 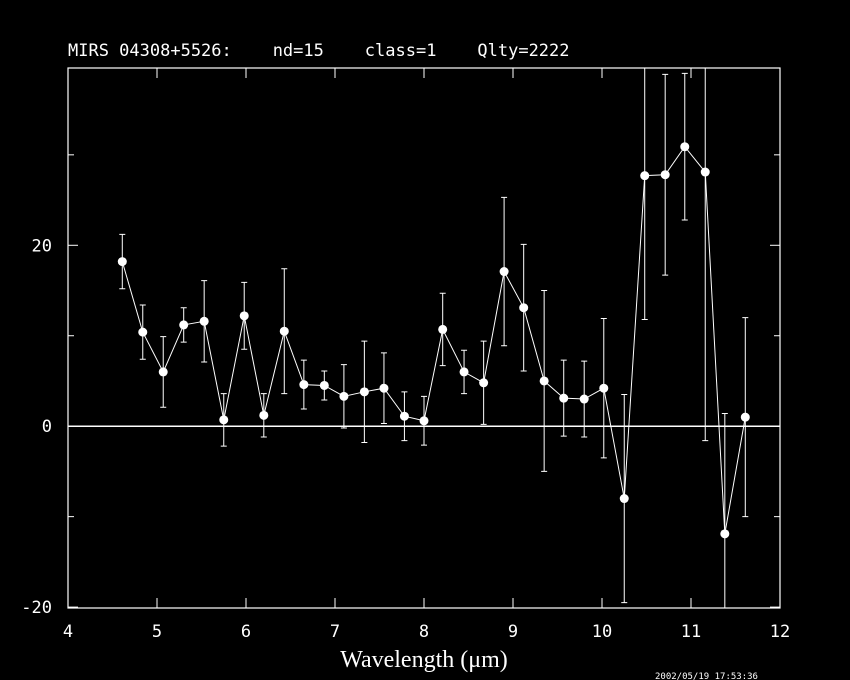 I want to click on y-tick-label: 0, so click(x=47, y=427).